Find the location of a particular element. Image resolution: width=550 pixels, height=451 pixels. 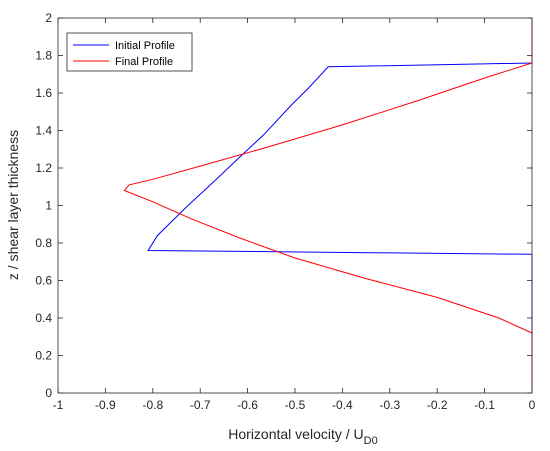

legend-box is located at coordinates (129, 52).